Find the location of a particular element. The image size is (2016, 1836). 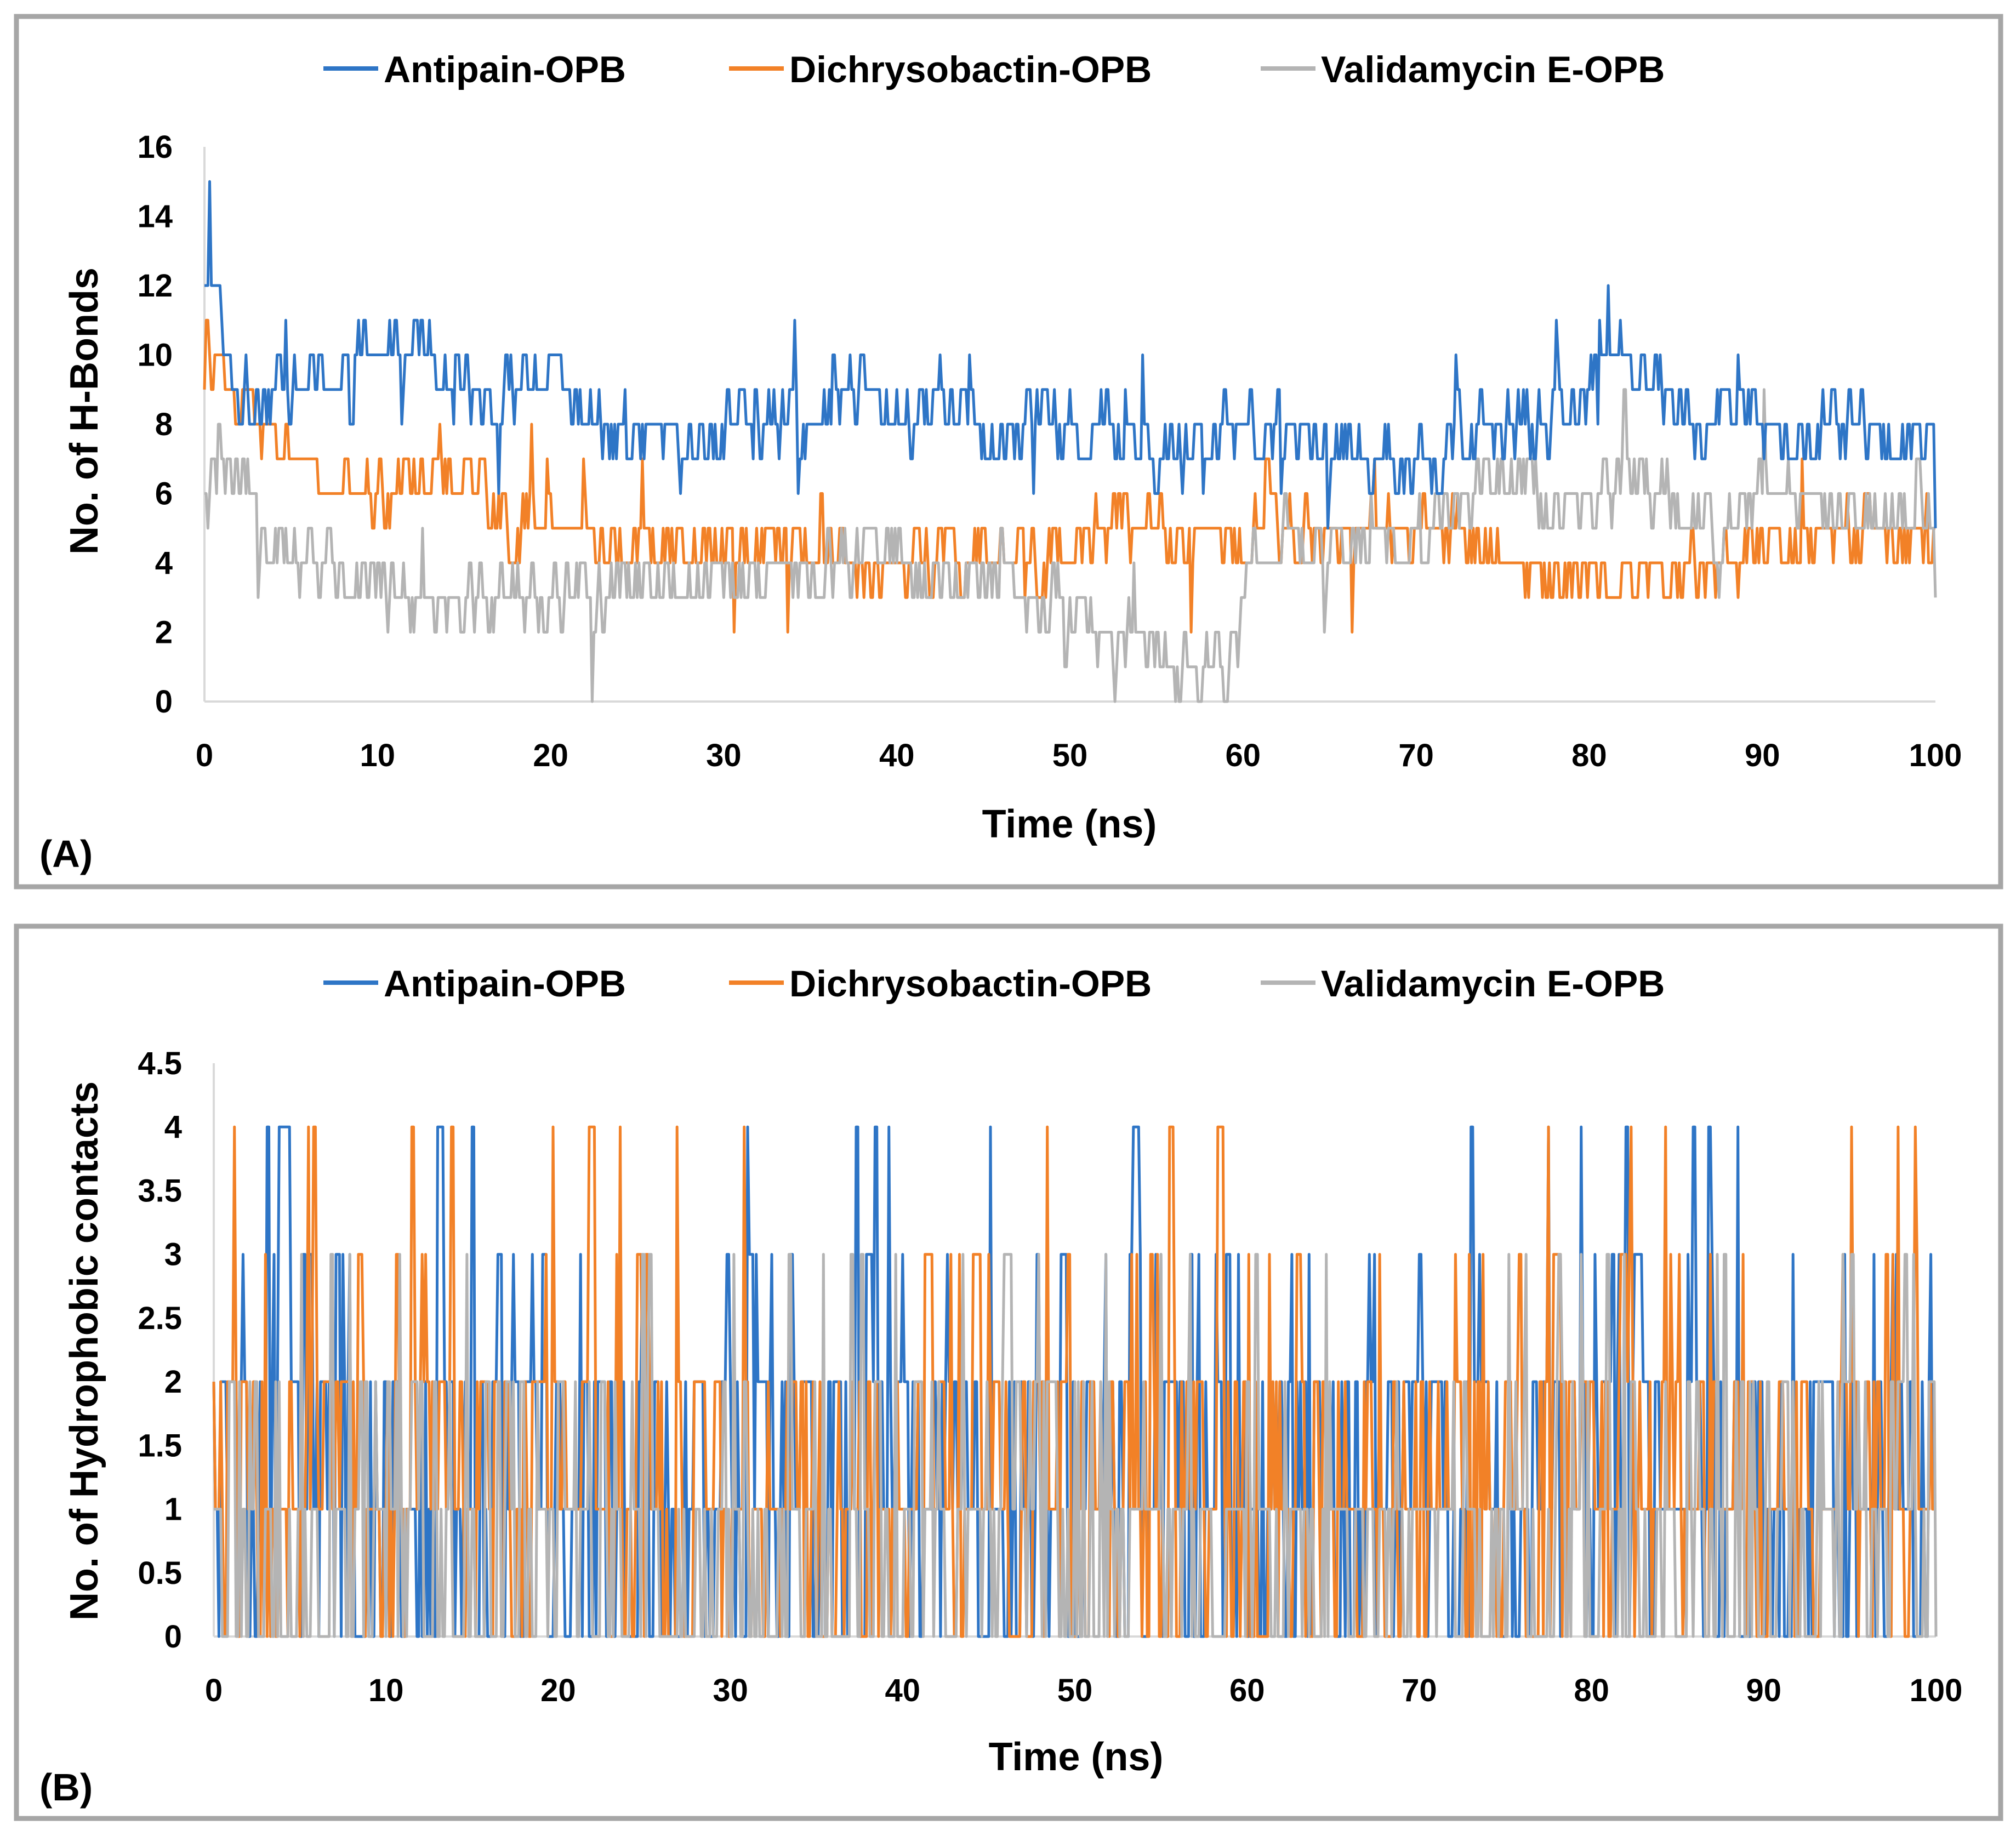

panel-a-x-tick-label: 80 is located at coordinates (1589, 756).